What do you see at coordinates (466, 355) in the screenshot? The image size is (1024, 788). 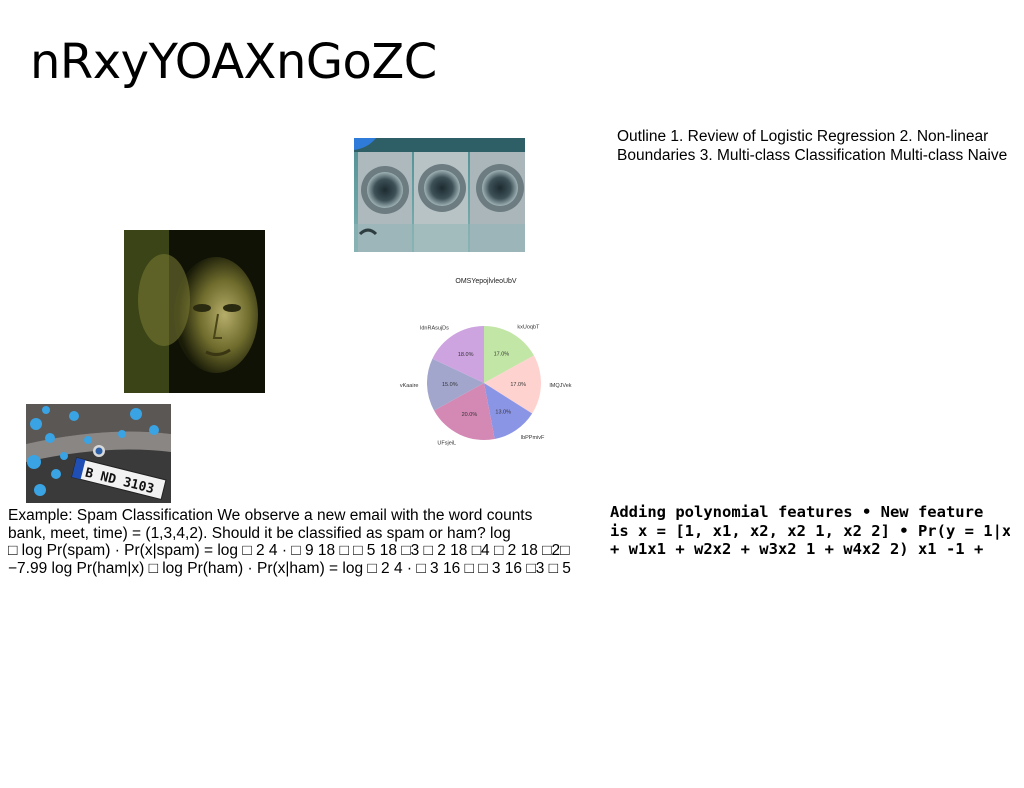 I see `pie-value-label: 18.0%` at bounding box center [466, 355].